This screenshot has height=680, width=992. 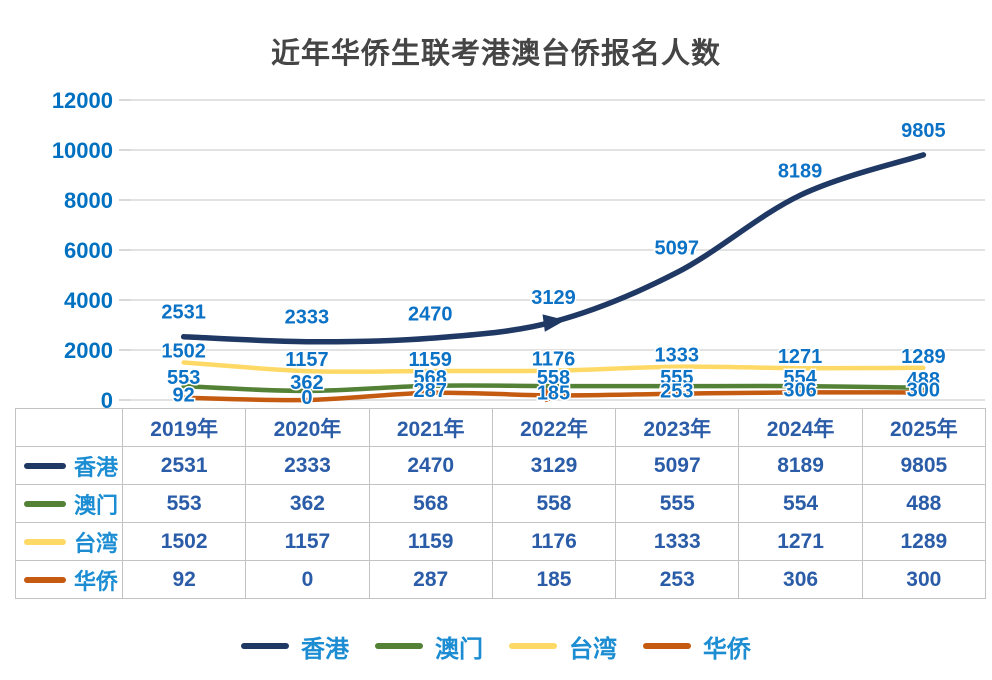 I want to click on legend-item-huaqiao: 华侨, so click(x=697, y=646).